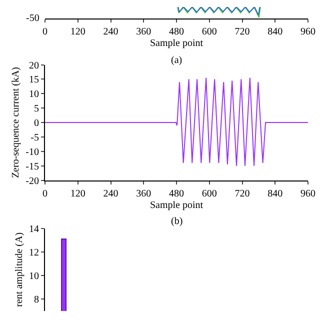 This screenshot has height=320, width=320. I want to click on y-axis-title: Zero-sequence current (kA), so click(16, 122).